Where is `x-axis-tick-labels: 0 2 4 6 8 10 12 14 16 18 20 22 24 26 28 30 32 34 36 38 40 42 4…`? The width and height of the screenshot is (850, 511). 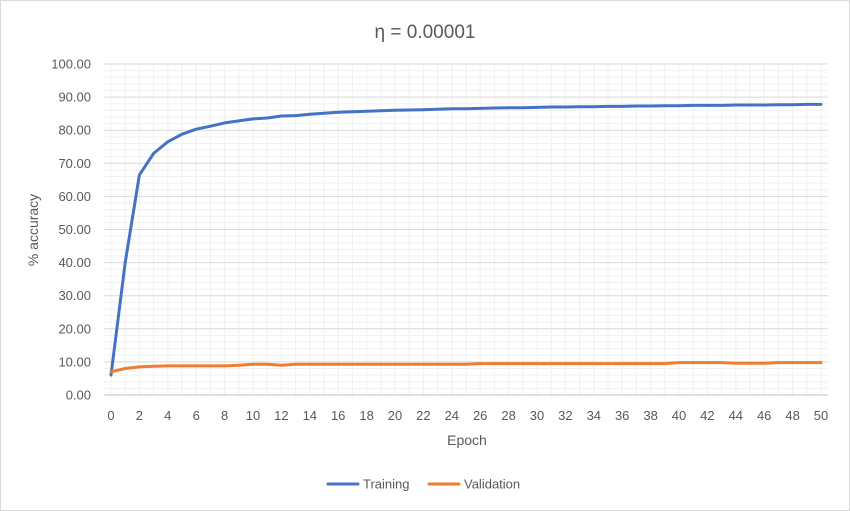 x-axis-tick-labels: 0 2 4 6 8 10 12 14 16 18 20 22 24 26 28 30 32 34 36 38 40 42 4… is located at coordinates (467, 415).